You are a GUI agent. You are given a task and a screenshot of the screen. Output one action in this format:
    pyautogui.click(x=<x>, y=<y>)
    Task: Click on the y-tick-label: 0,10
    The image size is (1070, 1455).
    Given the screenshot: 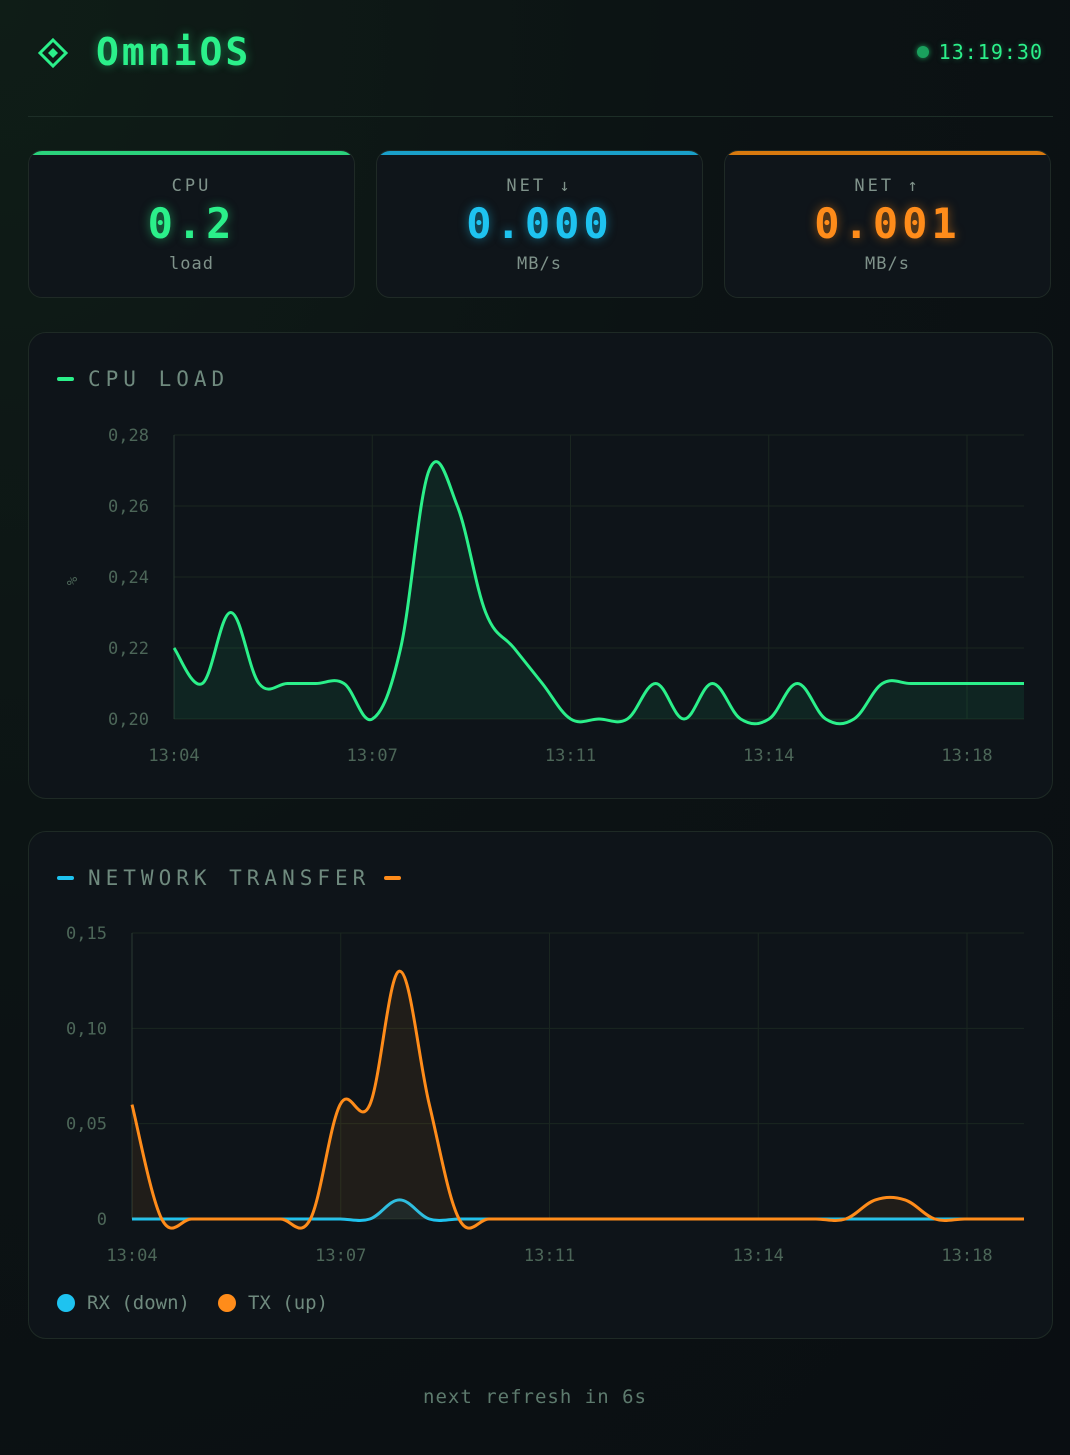 What is the action you would take?
    pyautogui.click(x=86, y=1029)
    